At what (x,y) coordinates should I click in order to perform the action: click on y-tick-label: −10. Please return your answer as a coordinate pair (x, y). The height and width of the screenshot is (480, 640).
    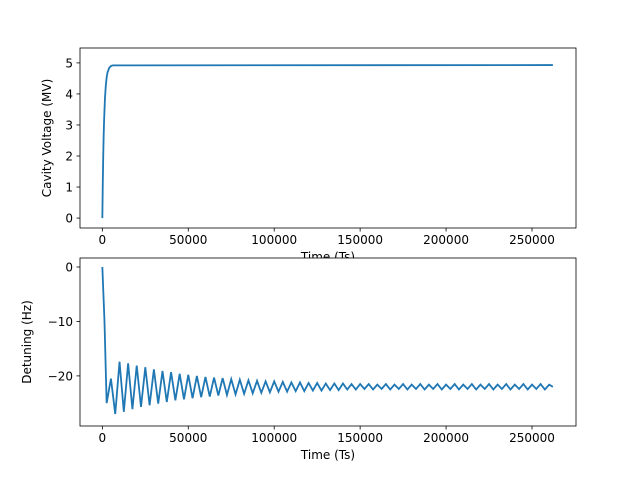
    Looking at the image, I should click on (60, 322).